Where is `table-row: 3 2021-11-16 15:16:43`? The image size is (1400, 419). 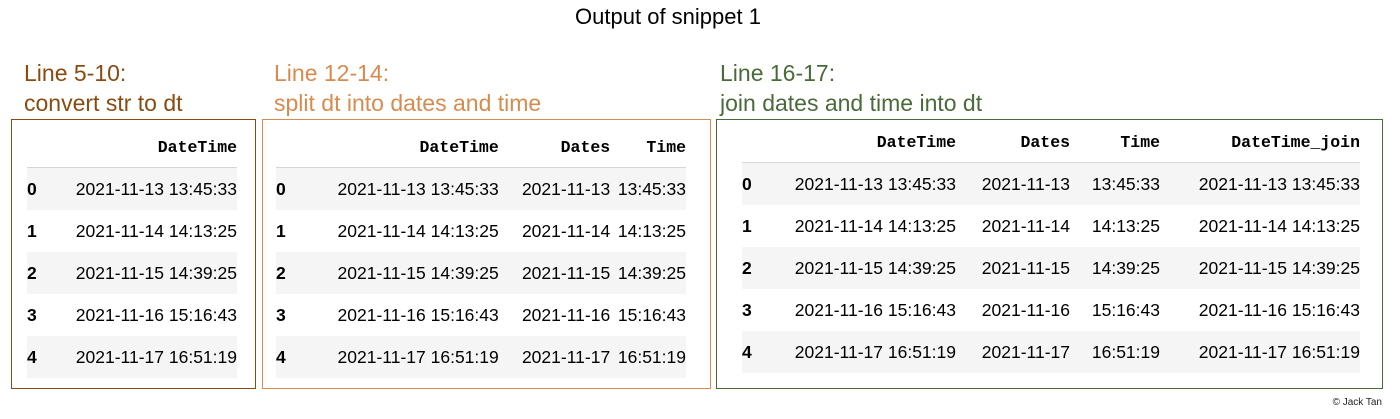
table-row: 3 2021-11-16 15:16:43 is located at coordinates (132, 315).